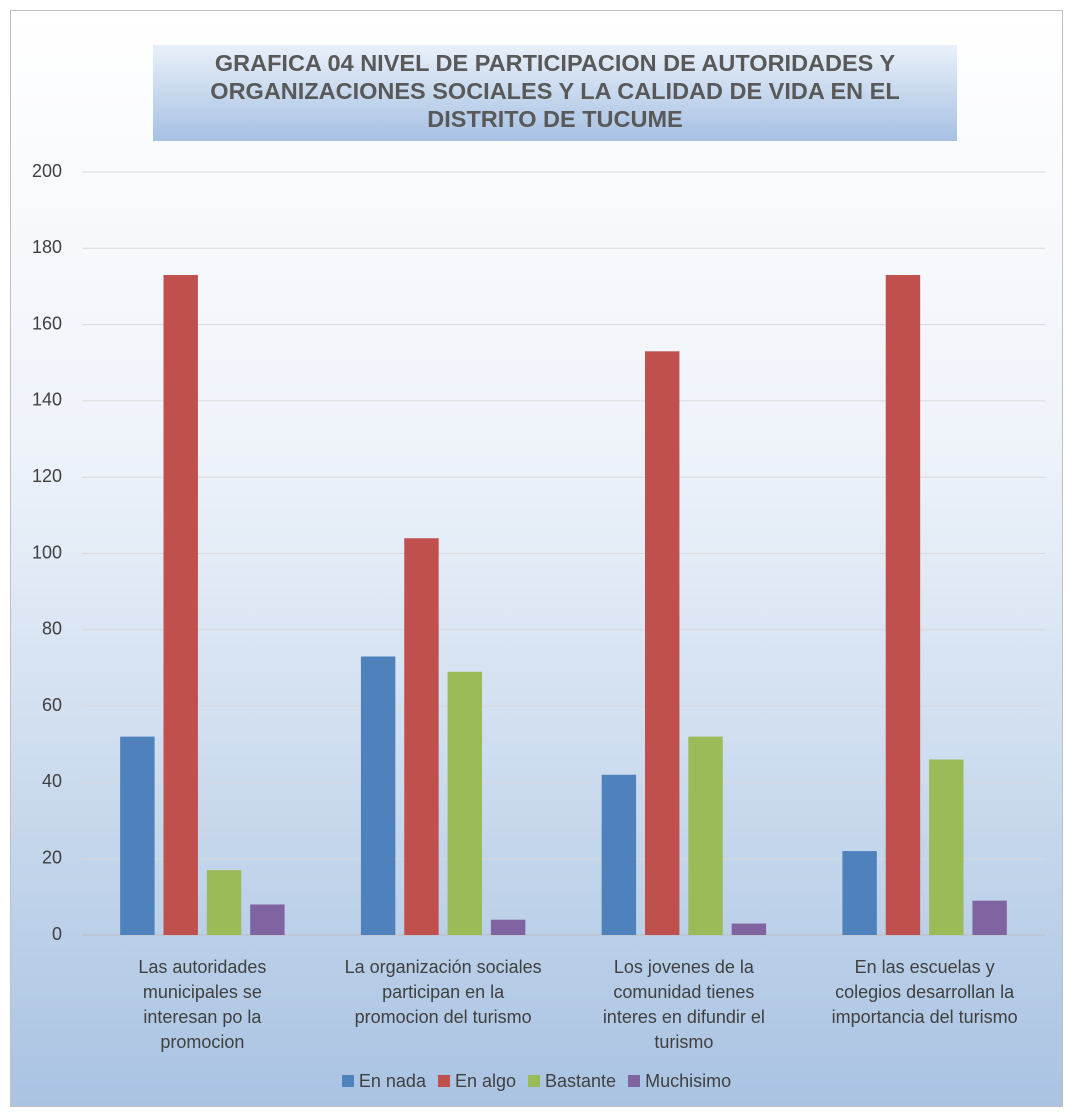 The height and width of the screenshot is (1117, 1073). What do you see at coordinates (47, 247) in the screenshot?
I see `y-tick-label: 180` at bounding box center [47, 247].